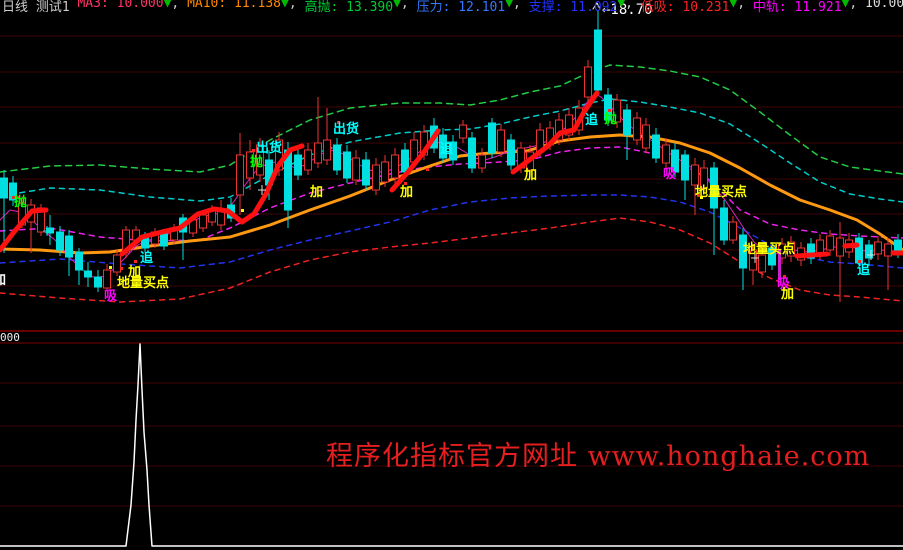  I want to click on sub-panel-scale-label: 000, so click(10, 337).